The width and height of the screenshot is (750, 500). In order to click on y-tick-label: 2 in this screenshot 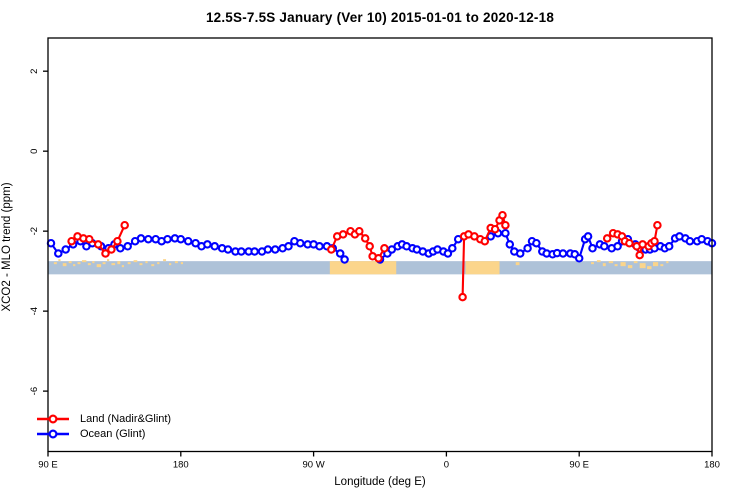, I will do `click(34, 71)`.